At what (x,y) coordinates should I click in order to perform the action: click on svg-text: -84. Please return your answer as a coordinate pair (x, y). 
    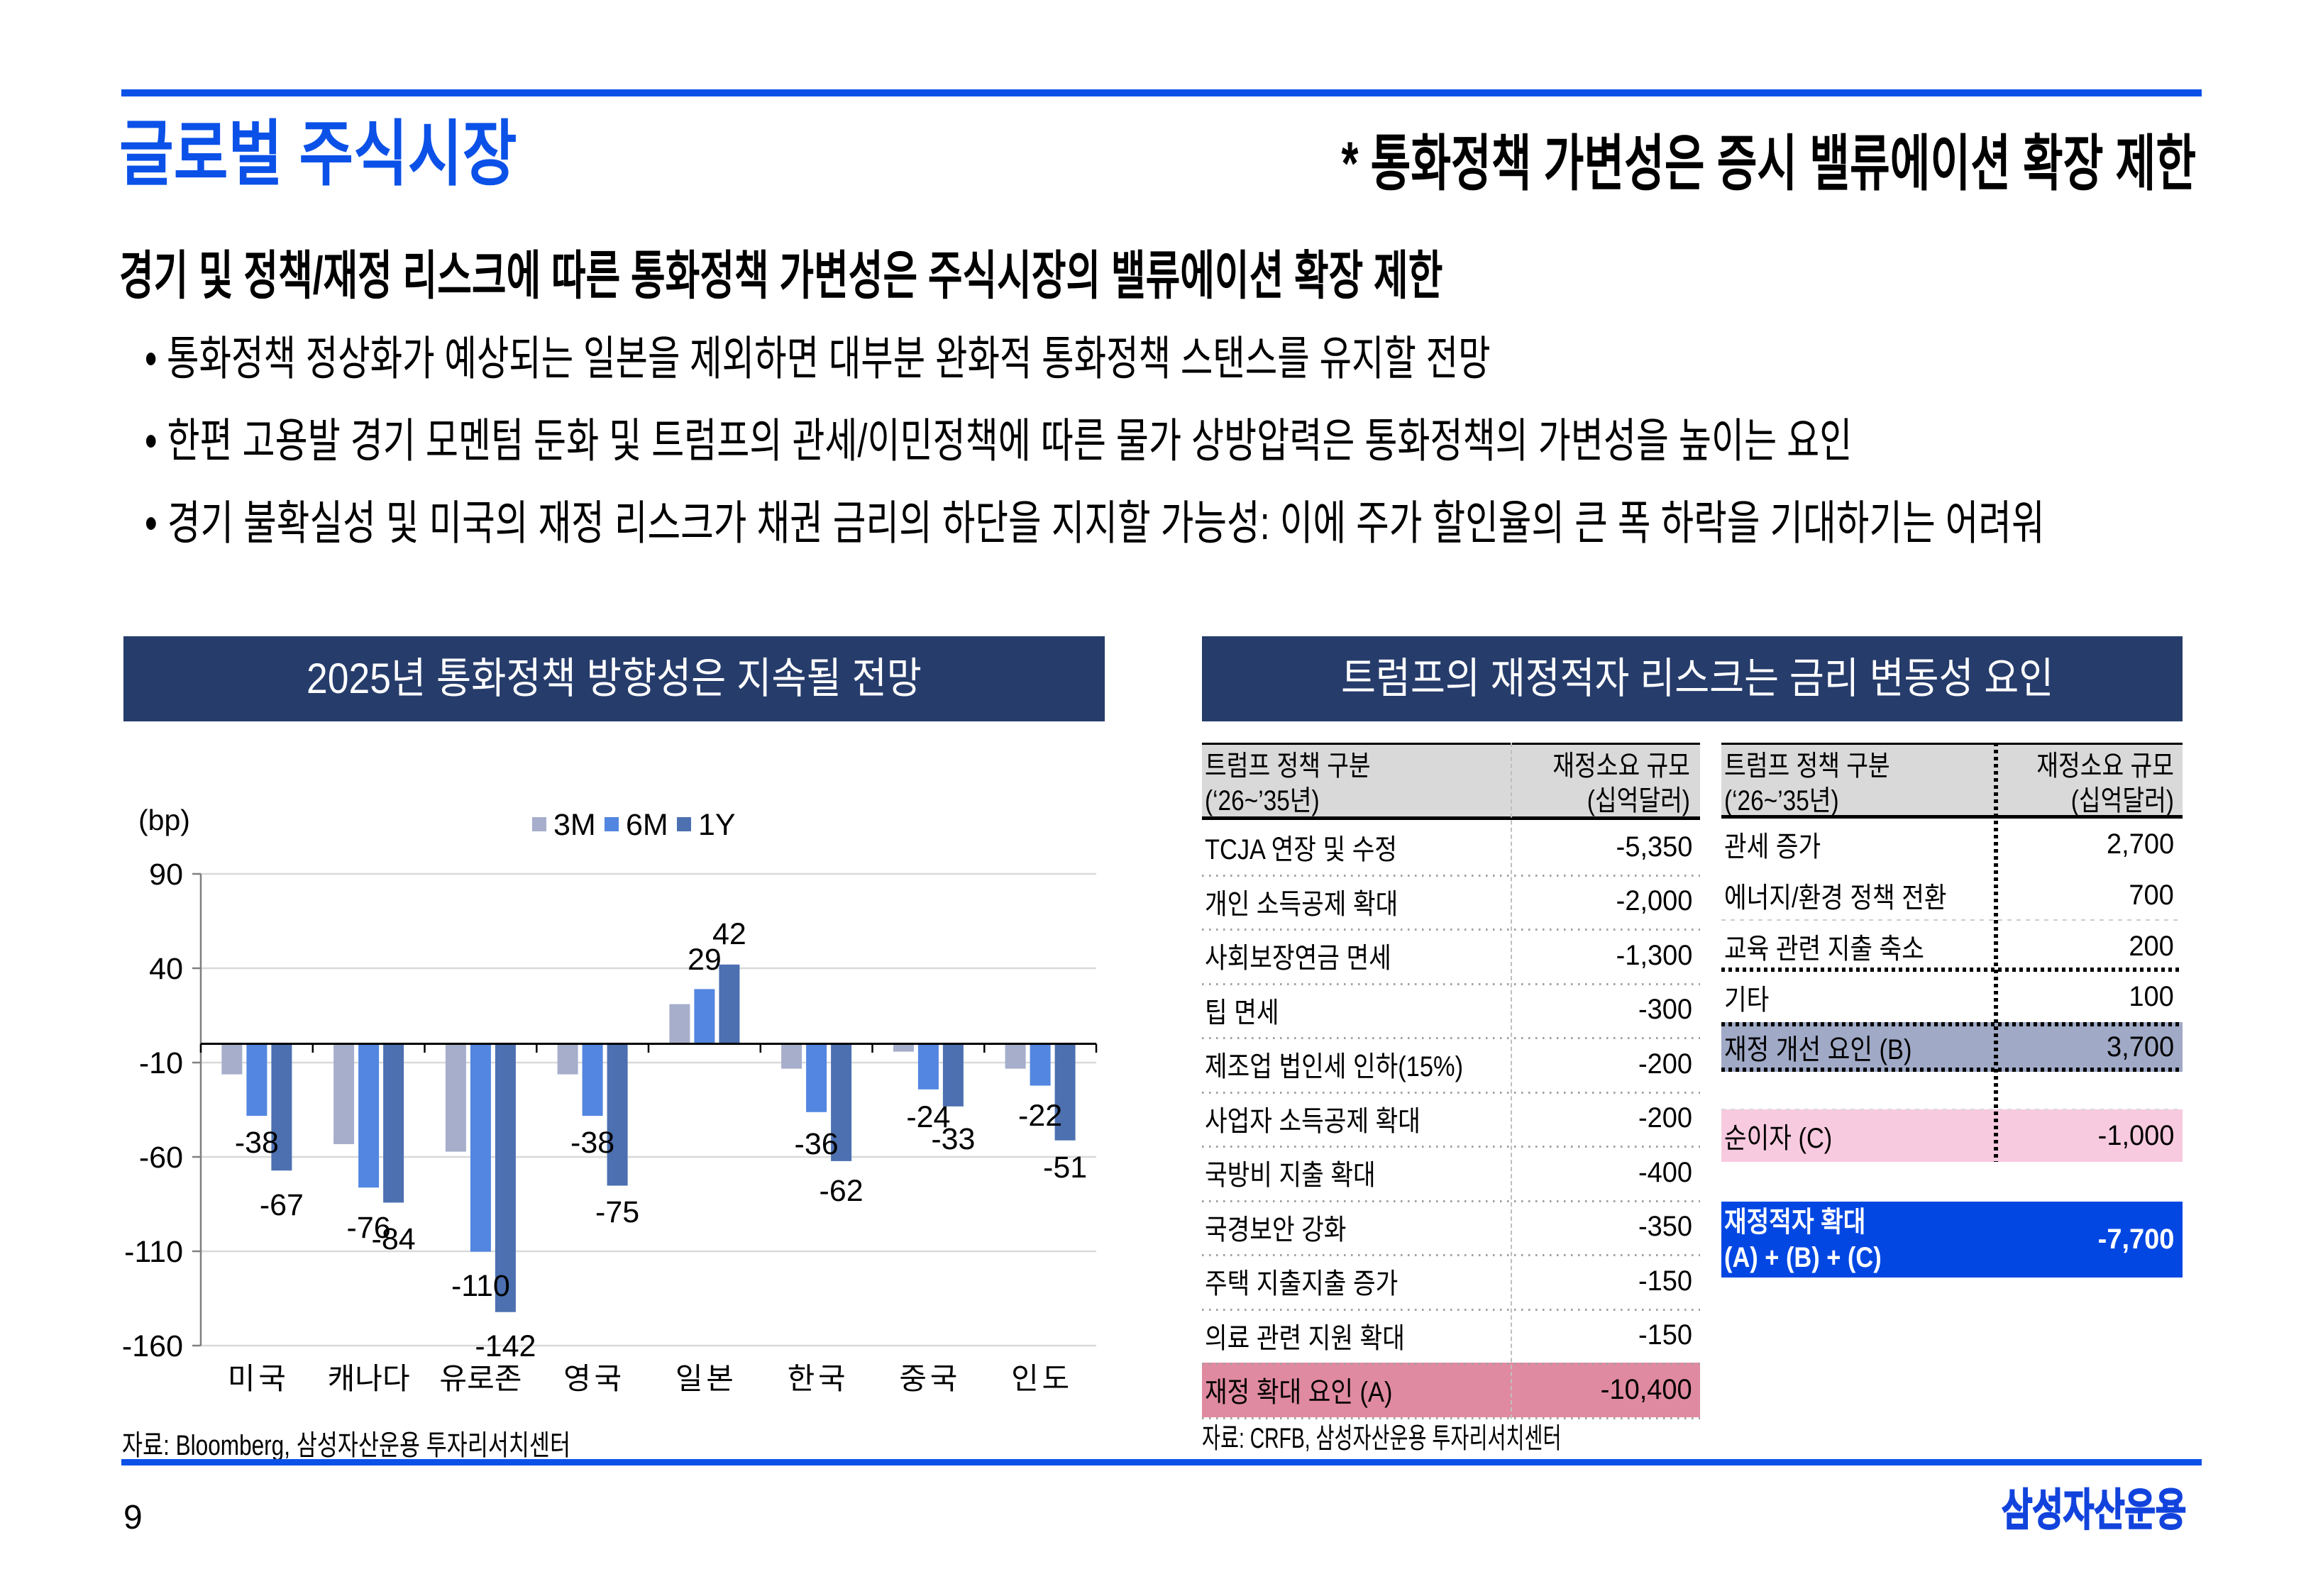
    Looking at the image, I should click on (394, 1239).